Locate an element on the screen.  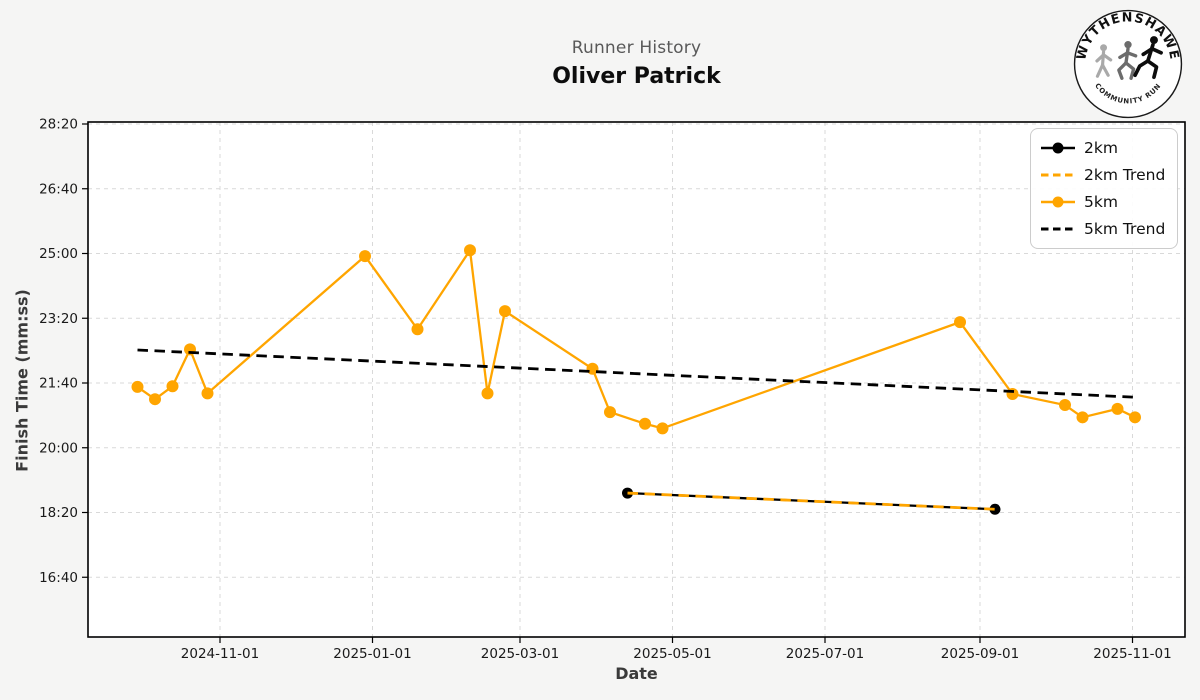
y-axis-label: Finish Time (mm:ss) is located at coordinates (22, 380).